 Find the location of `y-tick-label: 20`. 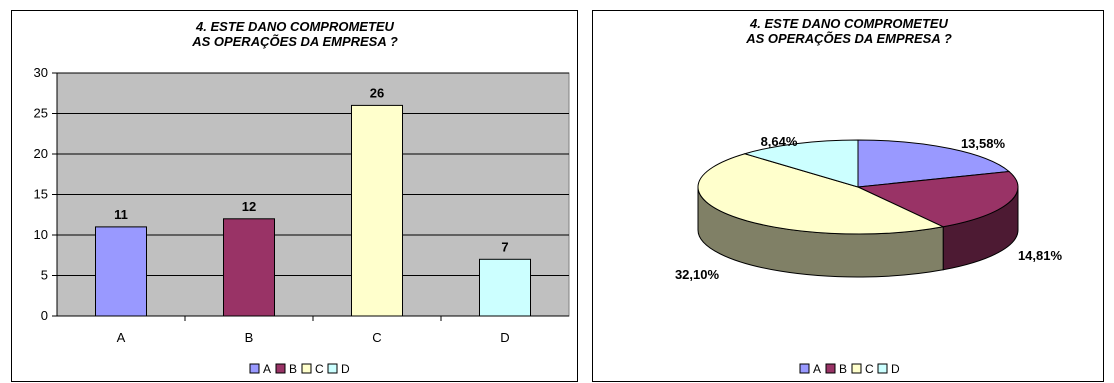

y-tick-label: 20 is located at coordinates (41, 153).